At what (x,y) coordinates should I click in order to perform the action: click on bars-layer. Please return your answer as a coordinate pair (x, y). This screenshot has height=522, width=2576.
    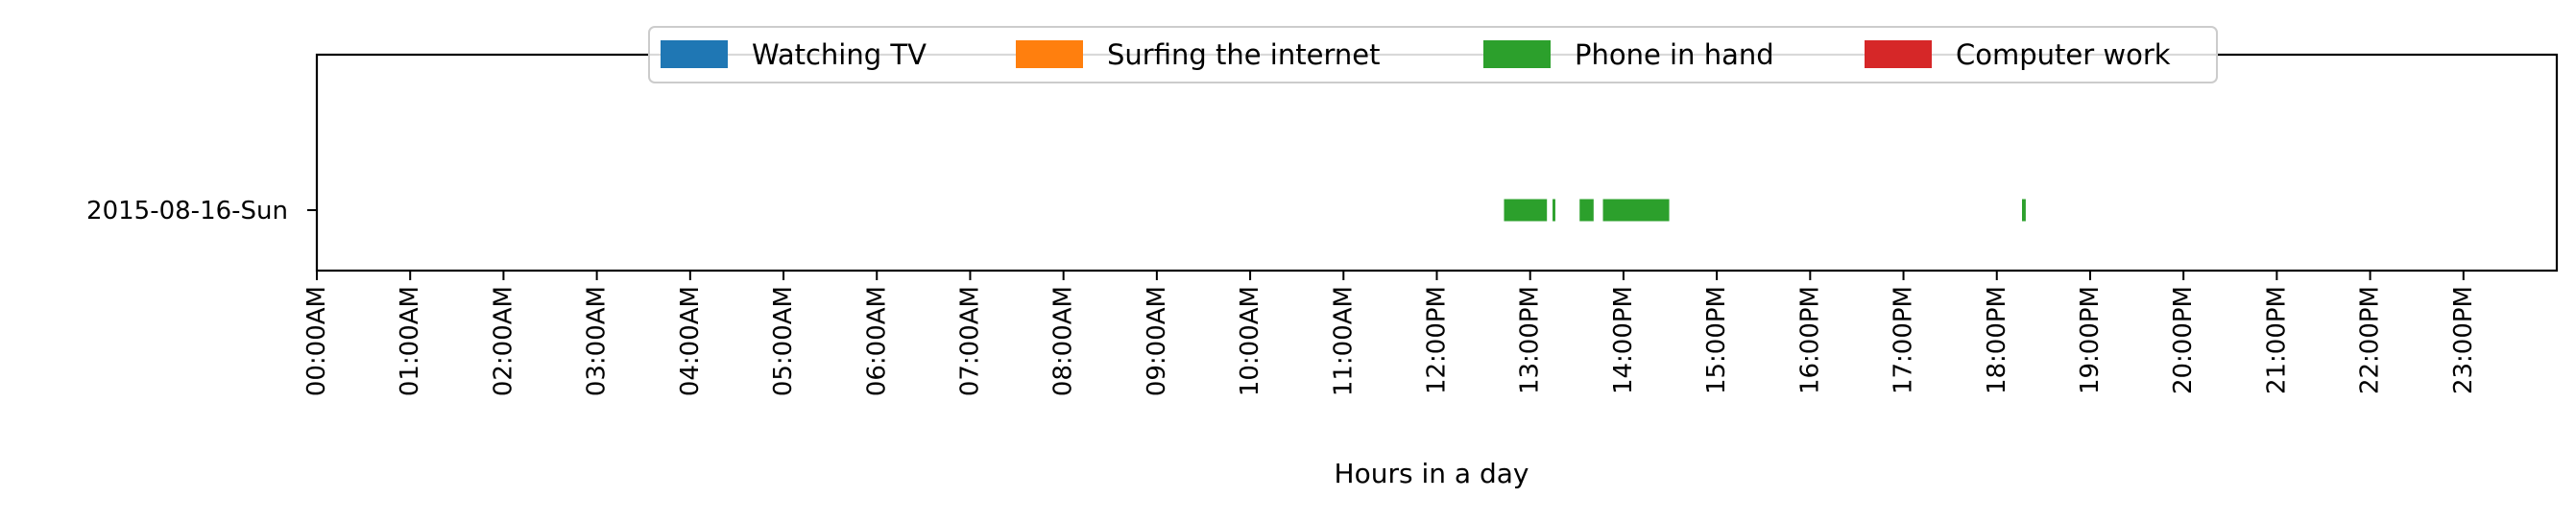
    Looking at the image, I should click on (1765, 210).